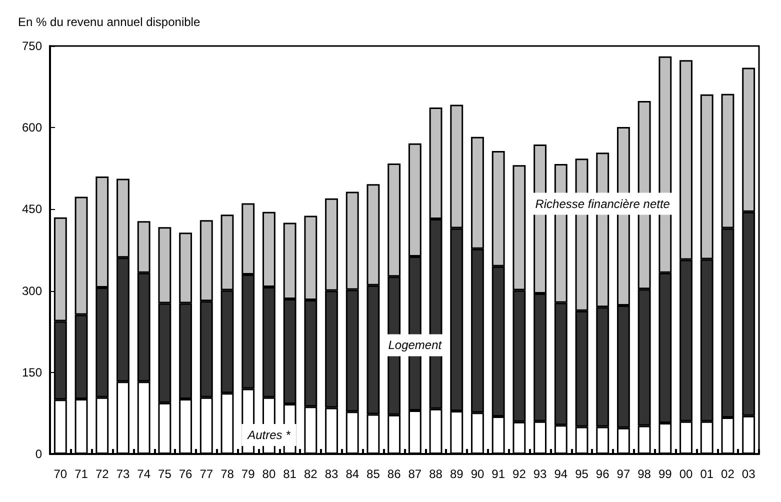  I want to click on x-tick-label: 85, so click(373, 474).